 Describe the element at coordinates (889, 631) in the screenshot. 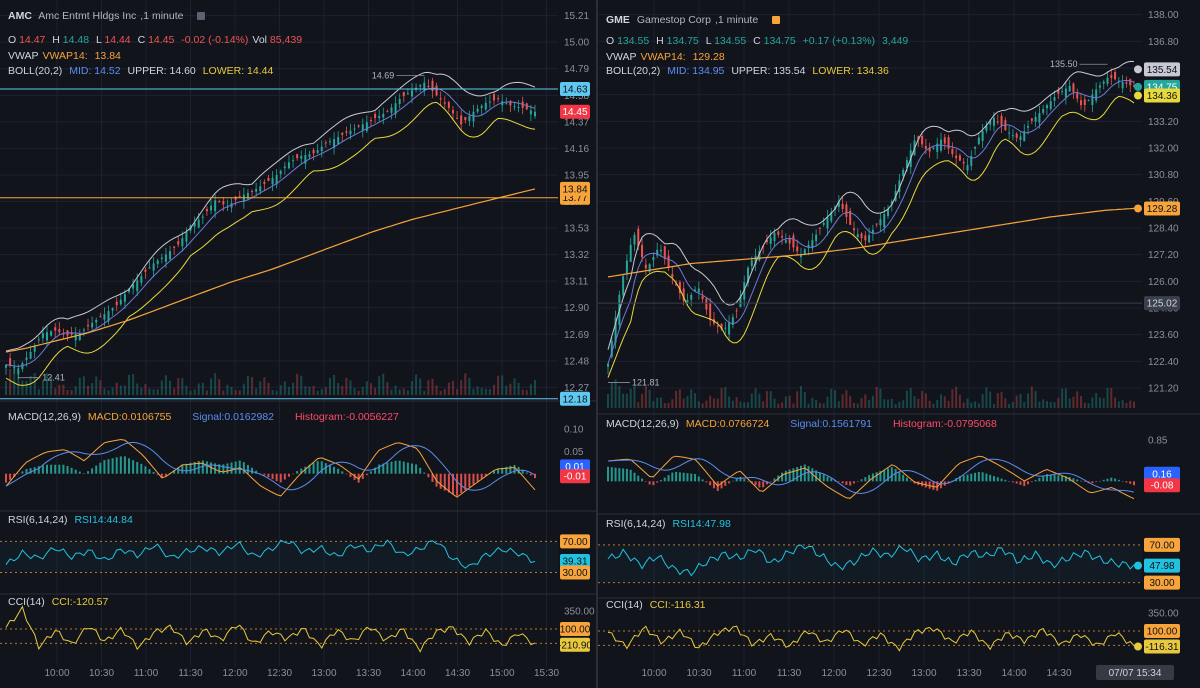

I see `cci-panel: 350.00 100.00 -116.31` at that location.